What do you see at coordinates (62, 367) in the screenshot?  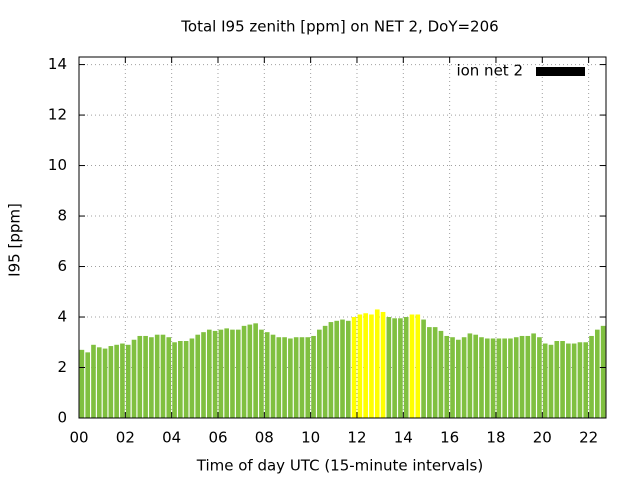 I see `y-tick-label: 2` at bounding box center [62, 367].